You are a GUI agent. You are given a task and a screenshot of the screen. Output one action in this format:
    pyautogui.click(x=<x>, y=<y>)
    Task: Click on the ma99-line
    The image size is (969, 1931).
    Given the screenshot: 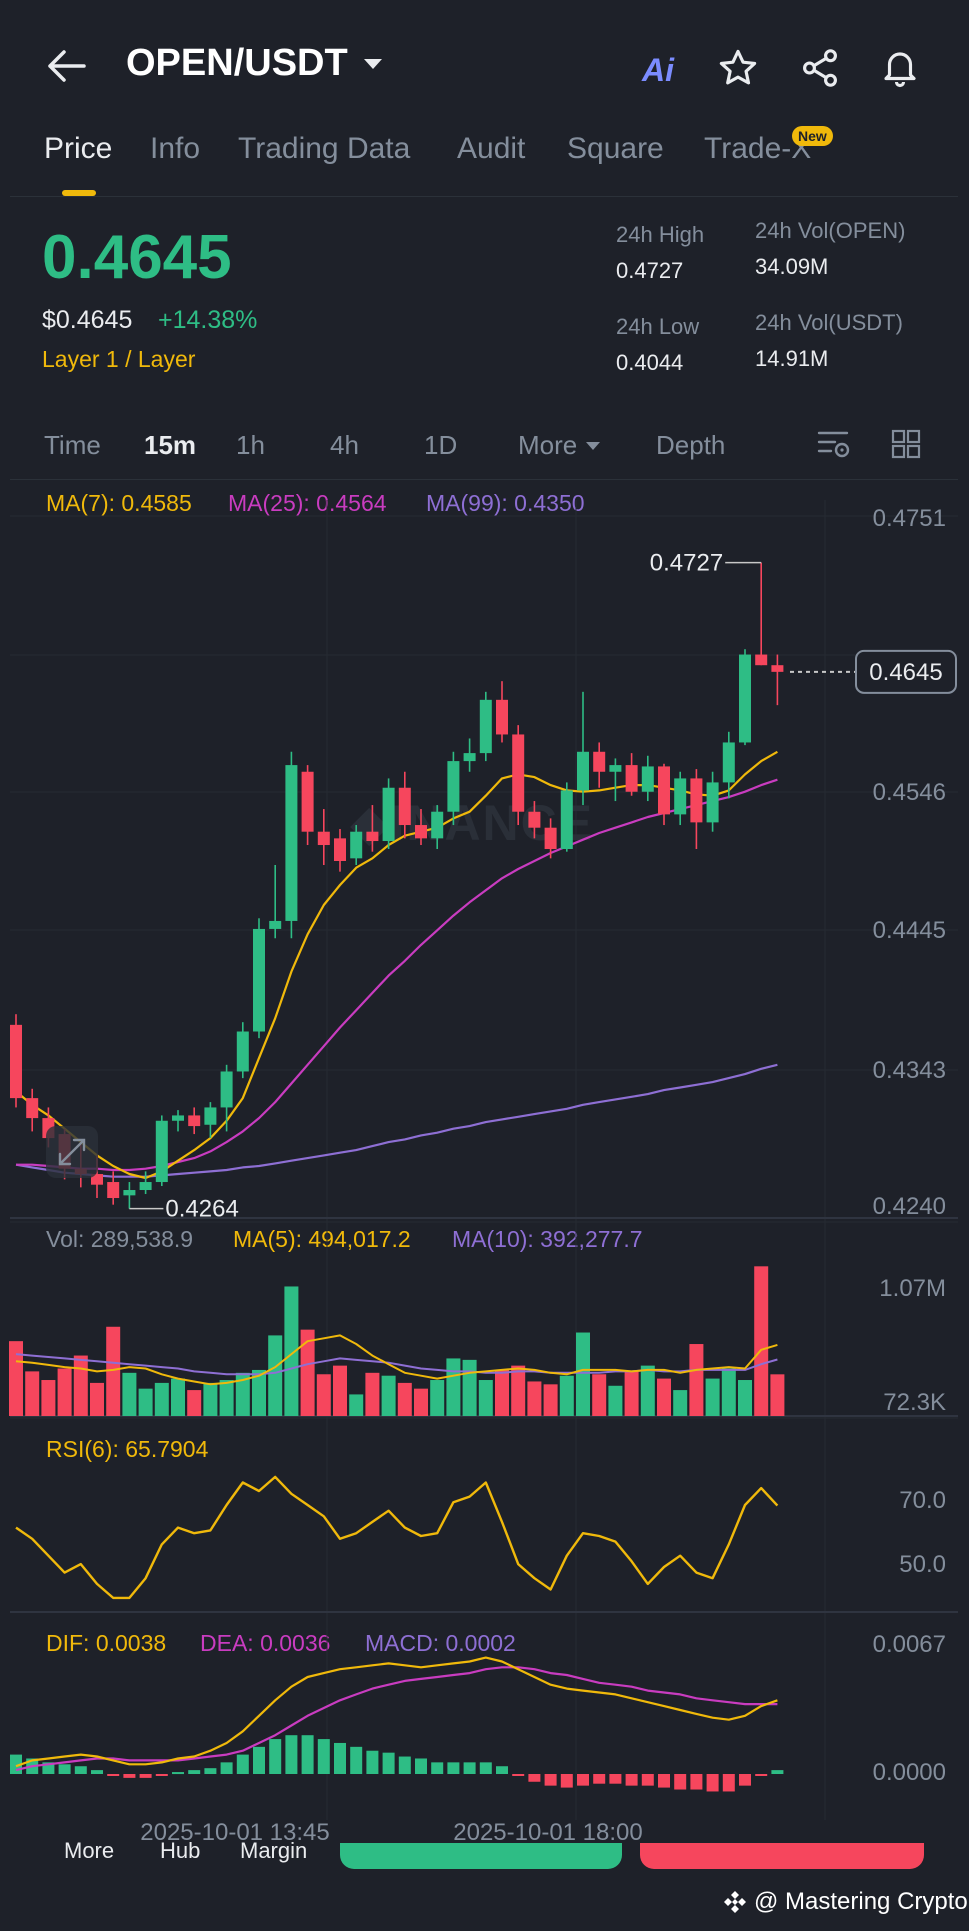 What is the action you would take?
    pyautogui.click(x=396, y=1120)
    